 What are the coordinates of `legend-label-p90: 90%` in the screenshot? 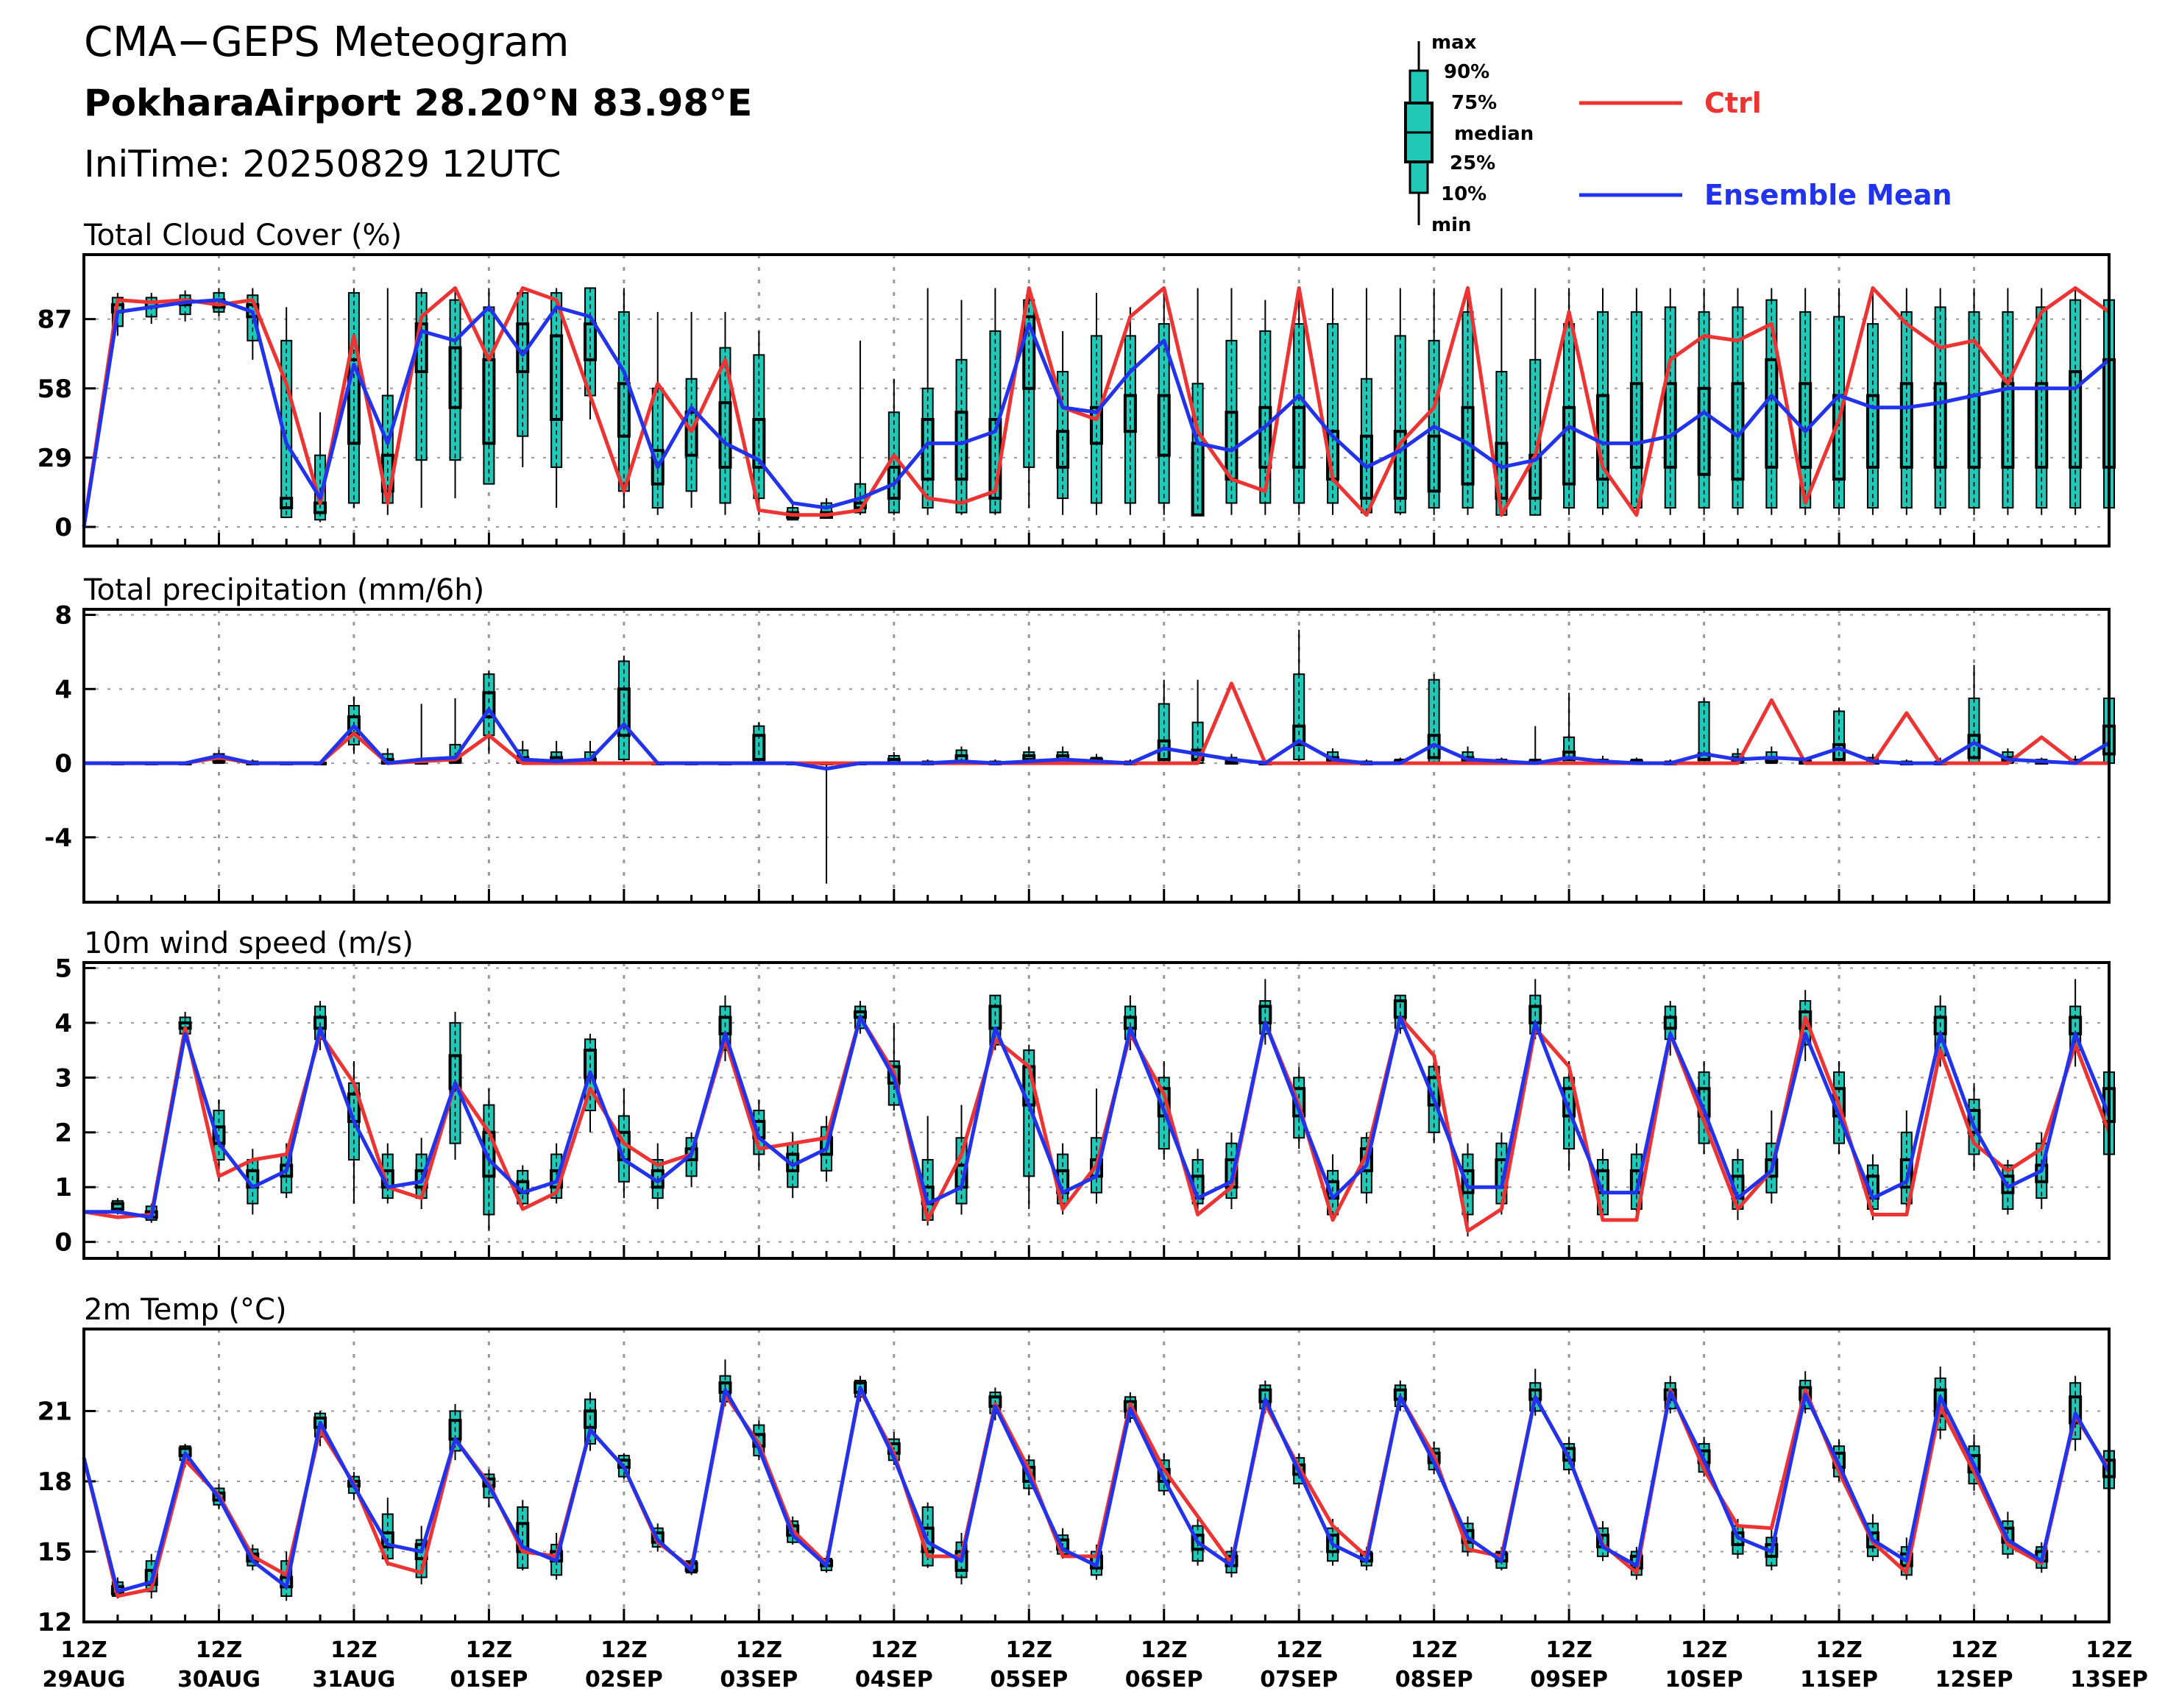 It's located at (1466, 72).